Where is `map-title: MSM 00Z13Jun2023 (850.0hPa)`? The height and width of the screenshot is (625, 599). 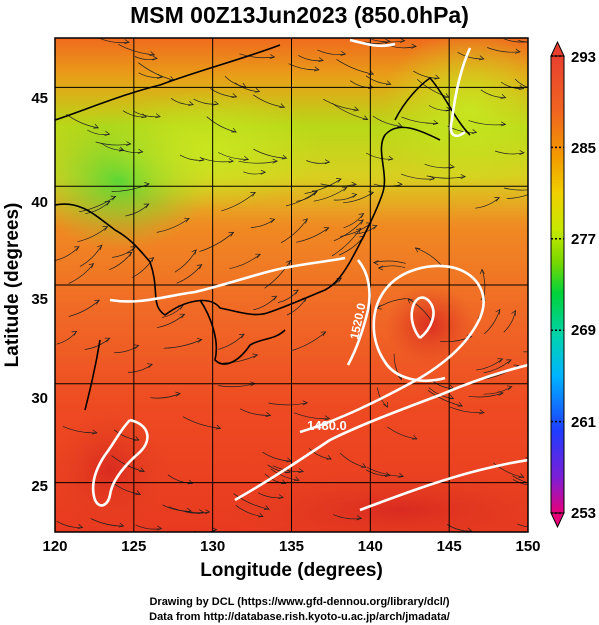
map-title: MSM 00Z13Jun2023 (850.0hPa) is located at coordinates (299, 15).